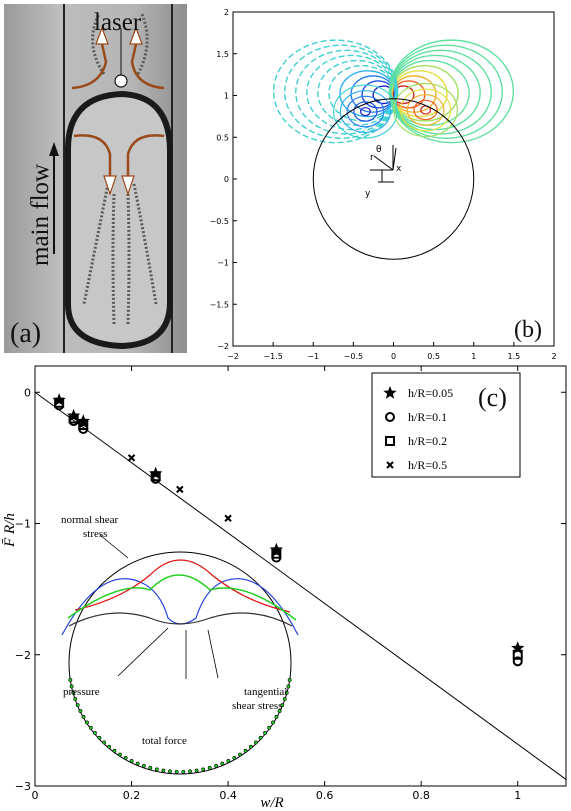 This screenshot has width=571, height=811. What do you see at coordinates (222, 54) in the screenshot?
I see `b-ytick-label: 1.5` at bounding box center [222, 54].